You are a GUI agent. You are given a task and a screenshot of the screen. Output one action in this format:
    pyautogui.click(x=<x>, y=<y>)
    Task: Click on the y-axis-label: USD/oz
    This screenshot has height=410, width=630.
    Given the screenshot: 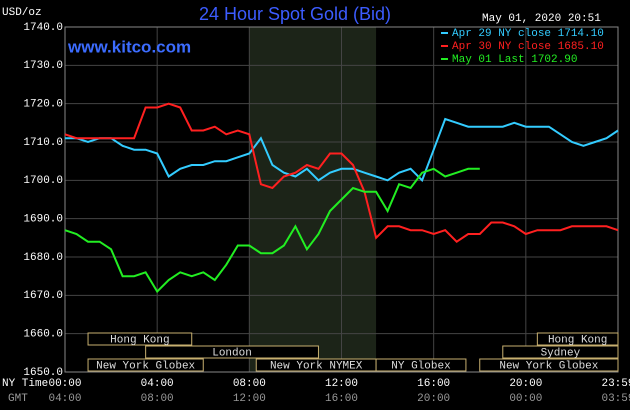 What is the action you would take?
    pyautogui.click(x=22, y=13)
    